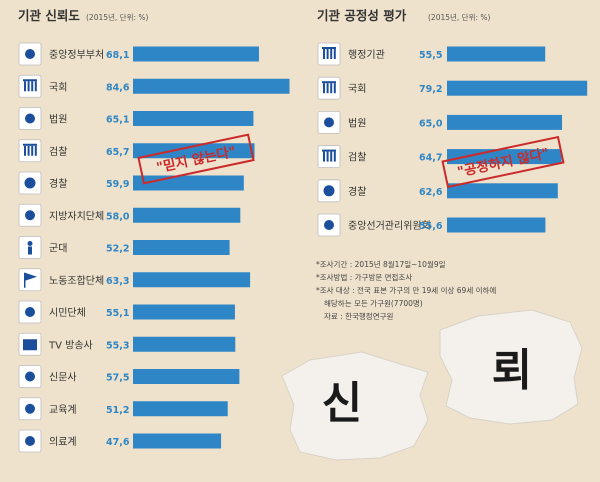 The image size is (600, 482). I want to click on value-label: 62,6, so click(431, 192).